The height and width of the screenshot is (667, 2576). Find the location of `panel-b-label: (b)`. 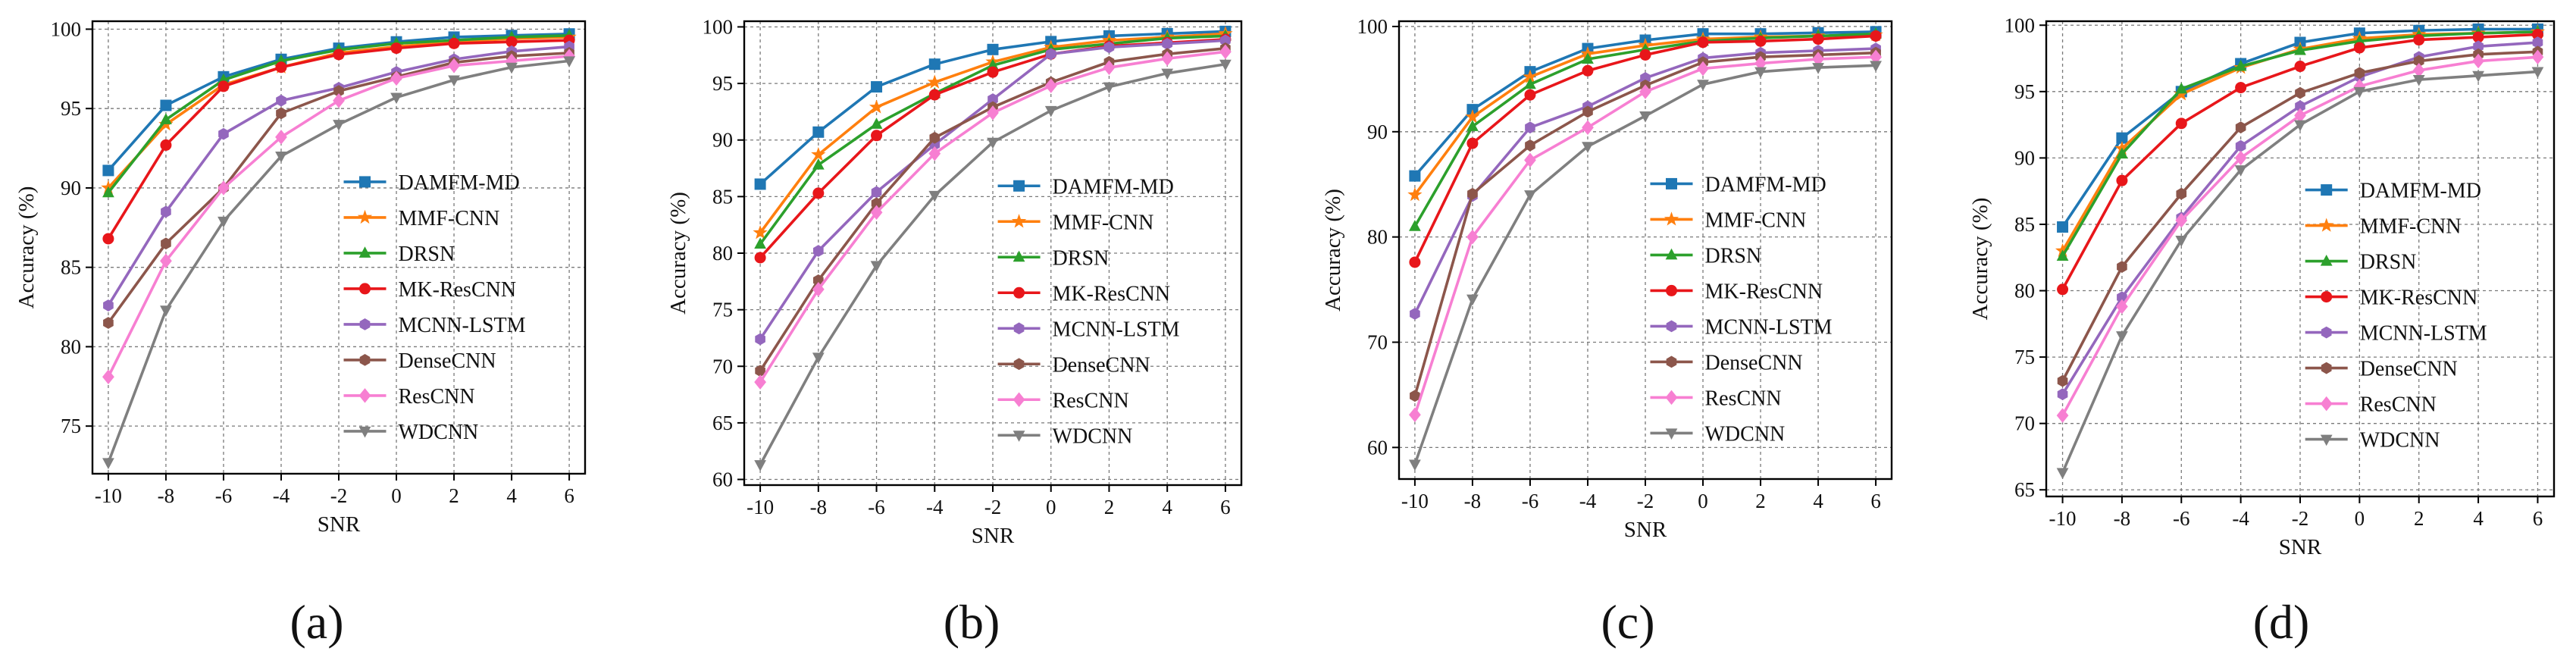

panel-b-label: (b) is located at coordinates (972, 622).